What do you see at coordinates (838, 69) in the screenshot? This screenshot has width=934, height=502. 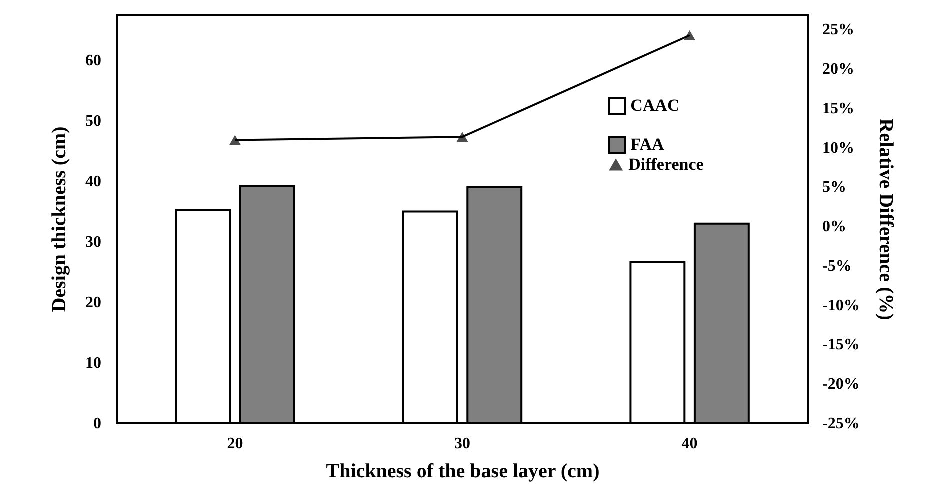 I see `y2-tick-label: 20%` at bounding box center [838, 69].